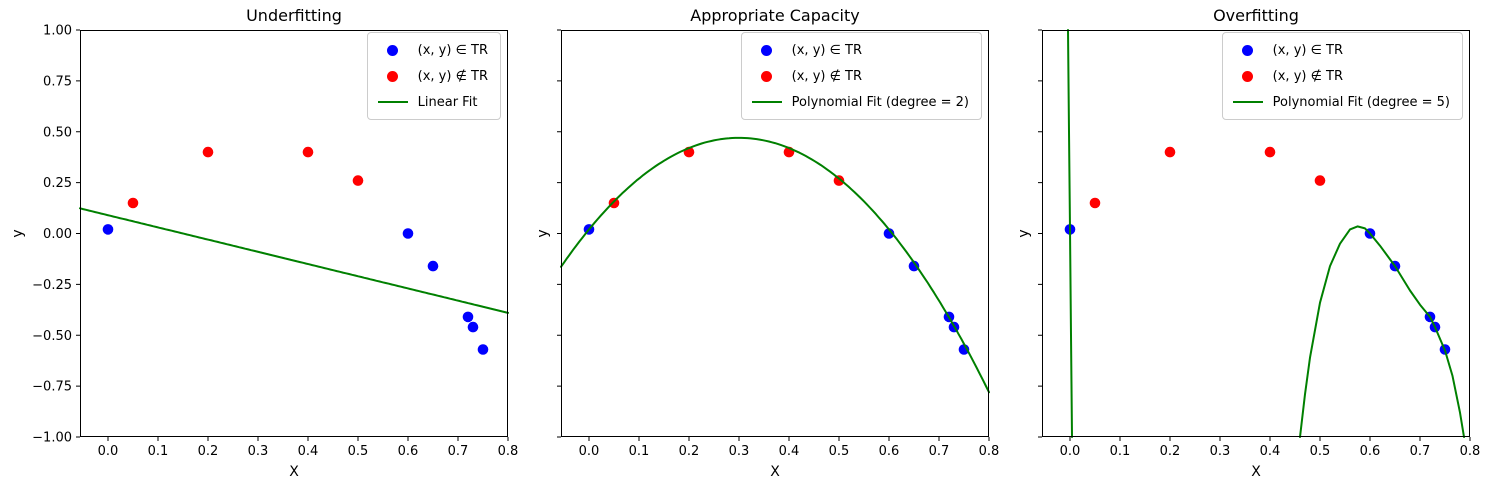 This screenshot has height=490, width=1490. I want to click on y-tick-label: −0.50, so click(52, 336).